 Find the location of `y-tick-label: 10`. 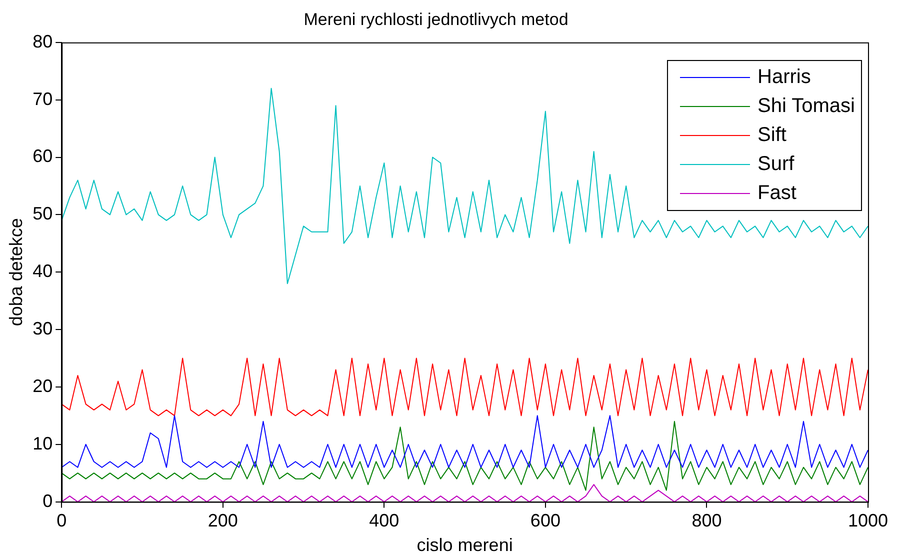

y-tick-label: 10 is located at coordinates (42, 443).